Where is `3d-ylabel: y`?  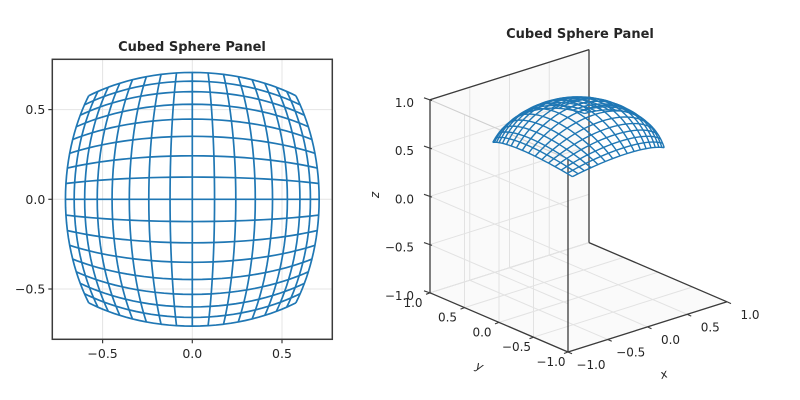 3d-ylabel: y is located at coordinates (480, 366).